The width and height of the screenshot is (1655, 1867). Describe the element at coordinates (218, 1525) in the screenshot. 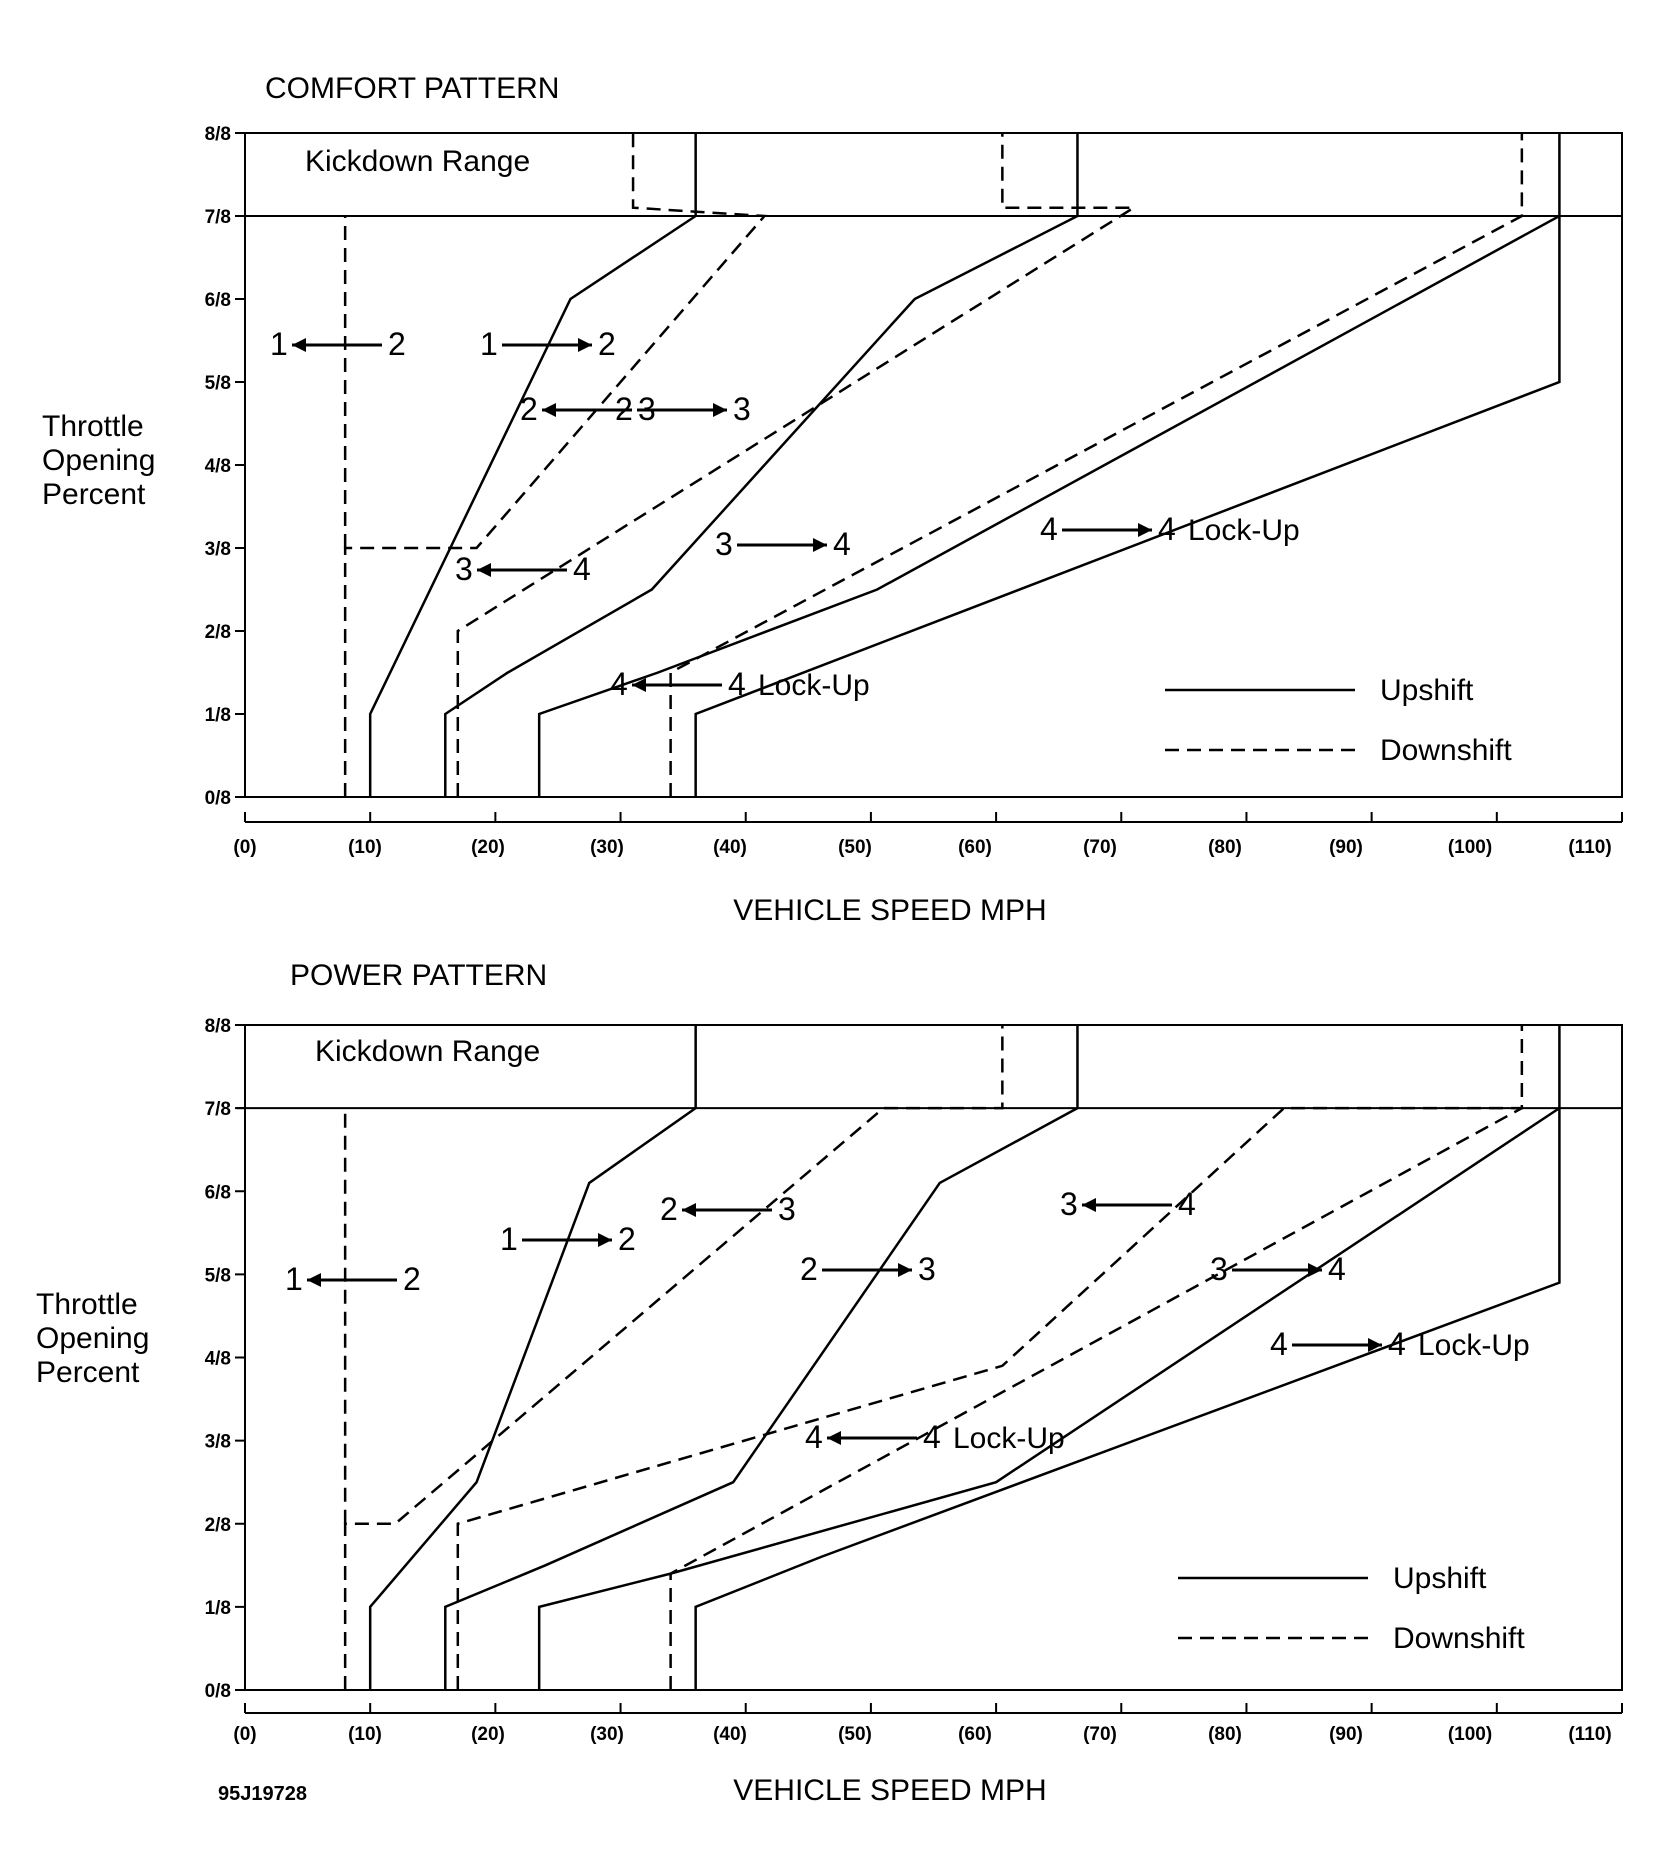

I see `y-tick-label: 2/8` at that location.